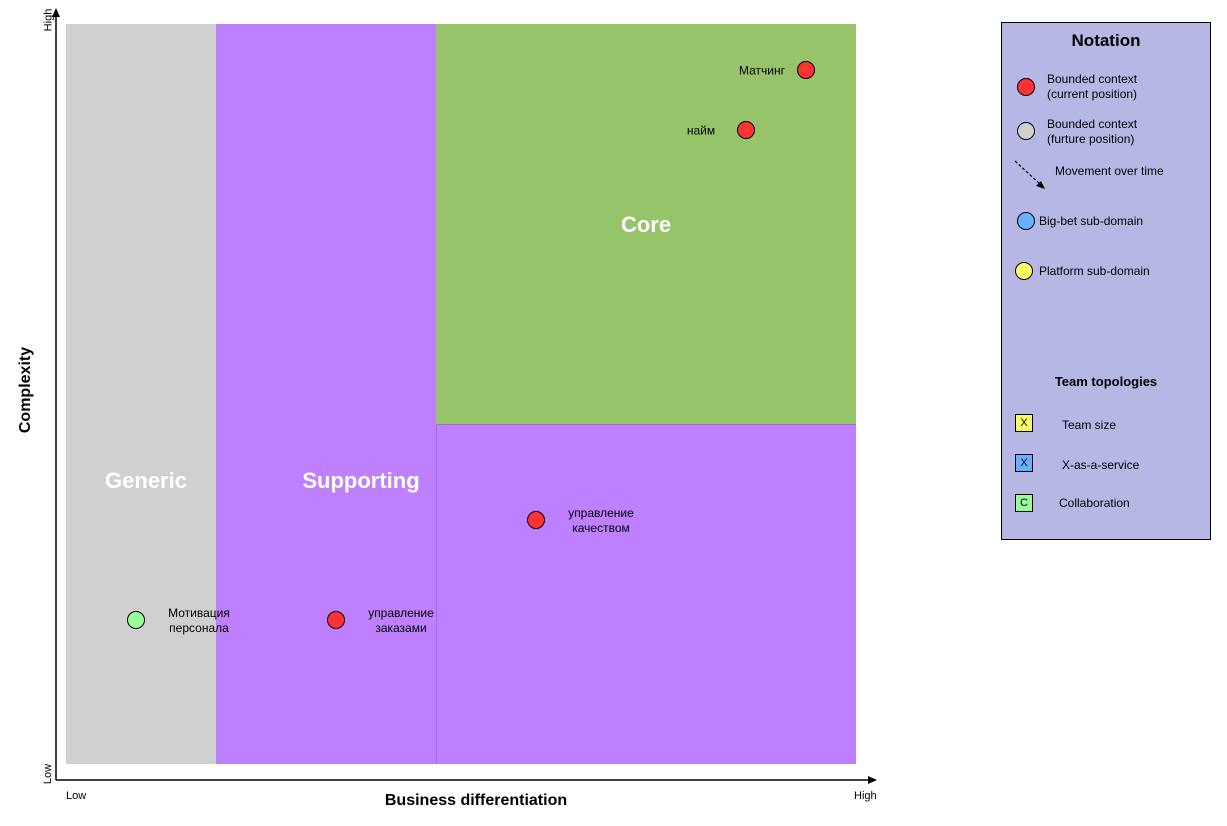 The image size is (1227, 826). I want to click on generic-region, so click(141, 394).